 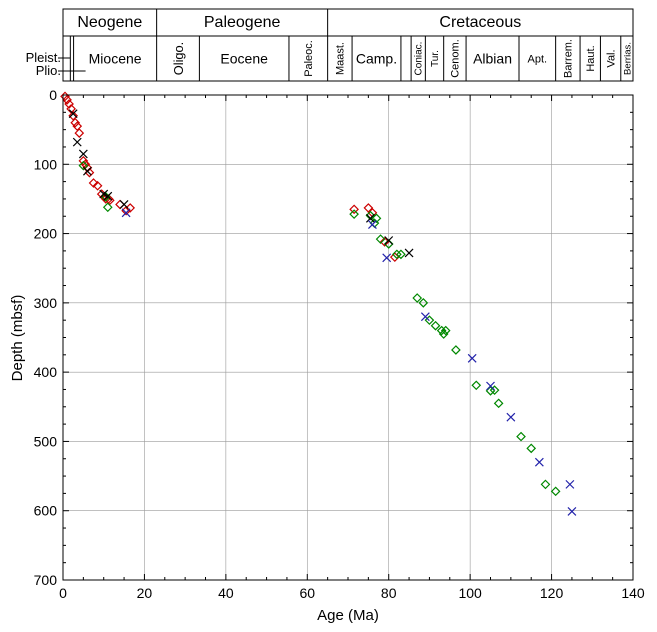 What do you see at coordinates (46, 372) in the screenshot?
I see `y-tick-label: 400` at bounding box center [46, 372].